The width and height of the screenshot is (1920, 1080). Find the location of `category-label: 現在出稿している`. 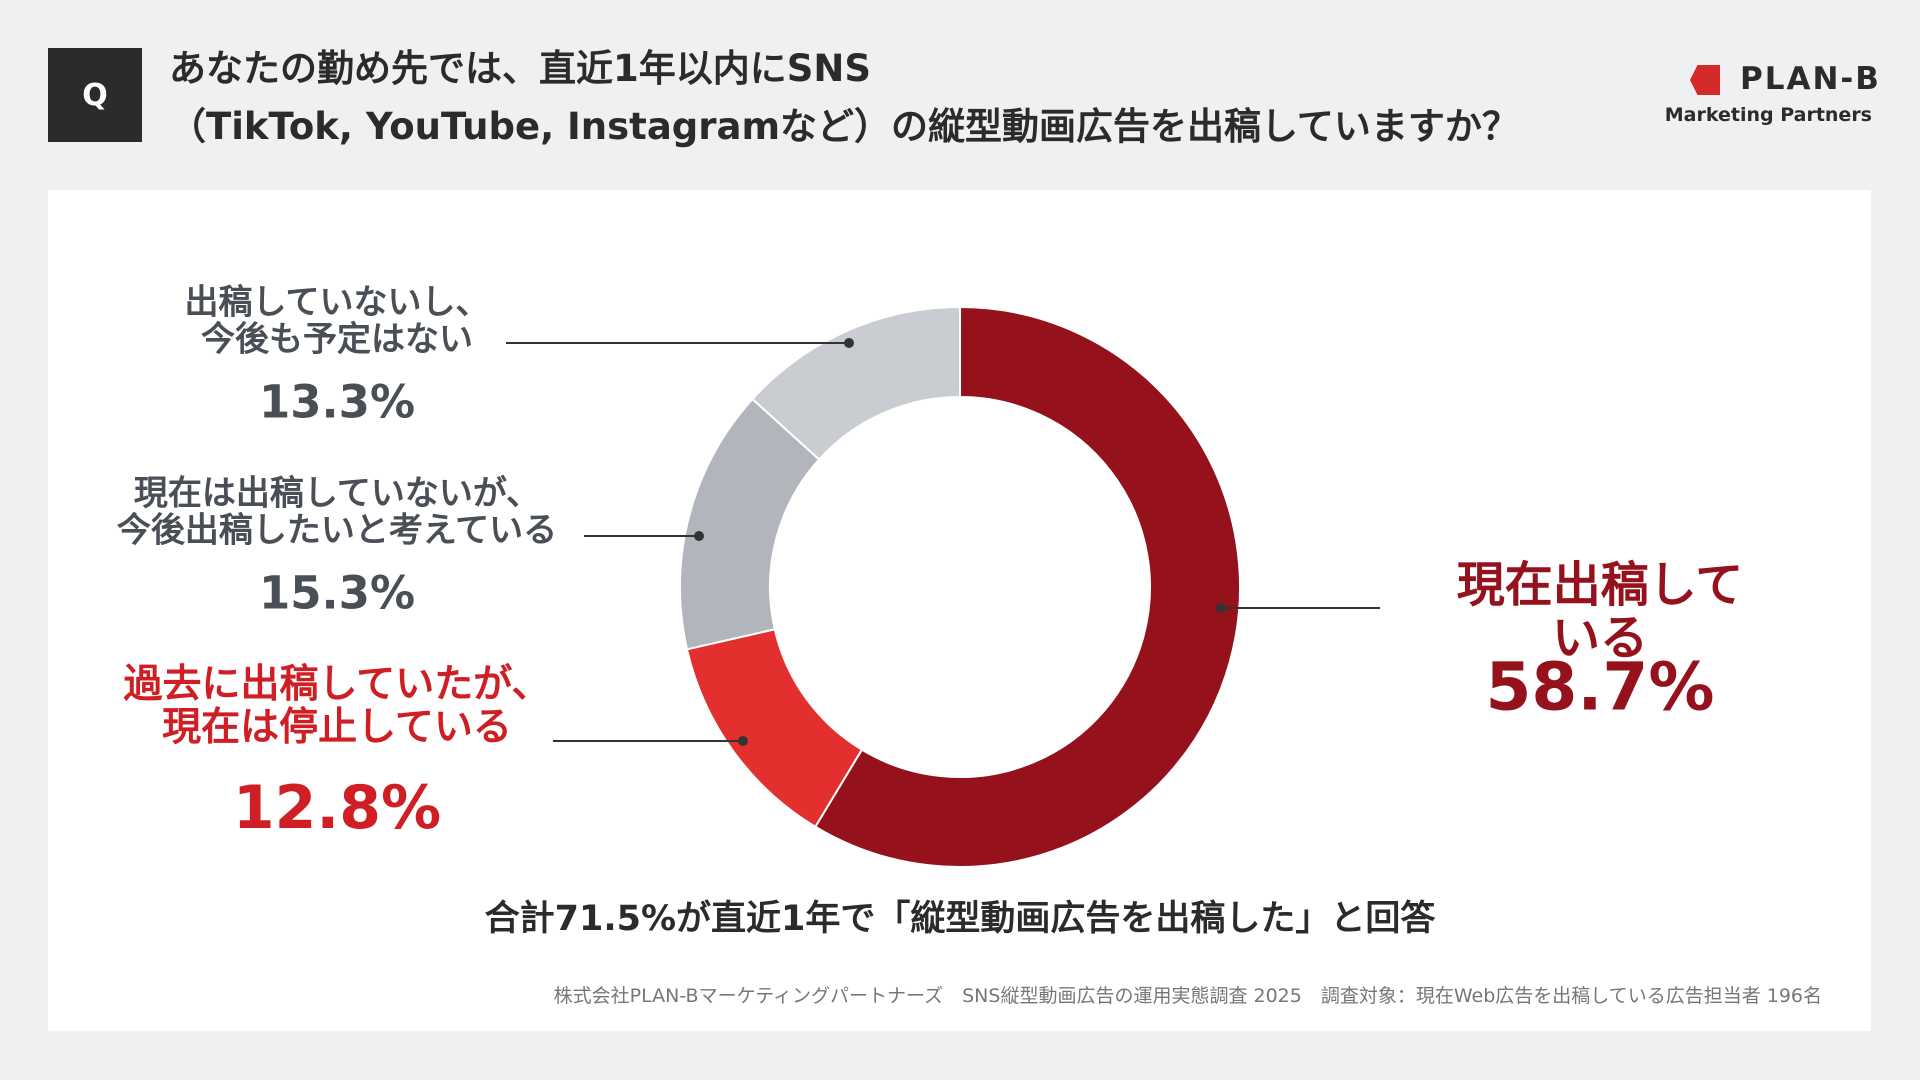

category-label: 現在出稿している is located at coordinates (1600, 611).